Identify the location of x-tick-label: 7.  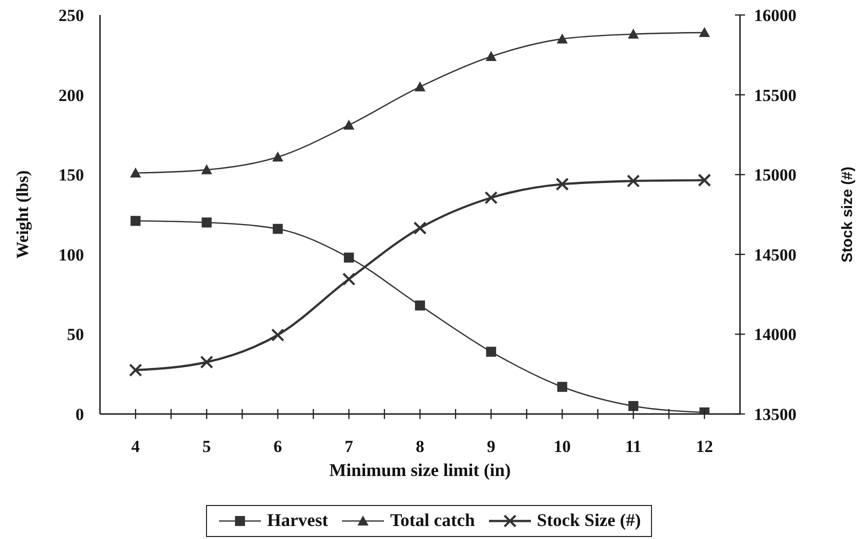
(349, 446).